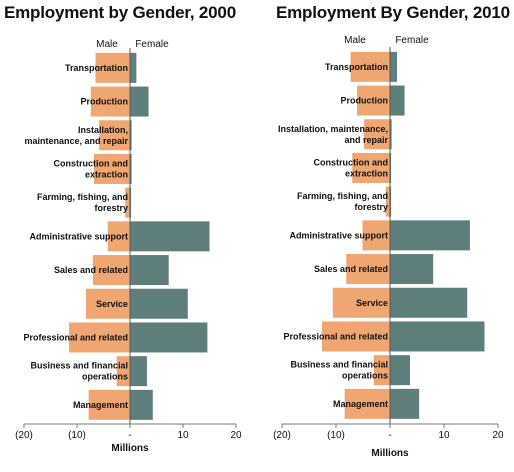 This screenshot has width=514, height=472. I want to click on category-label-2000-transportation: Transportation, so click(96, 68).